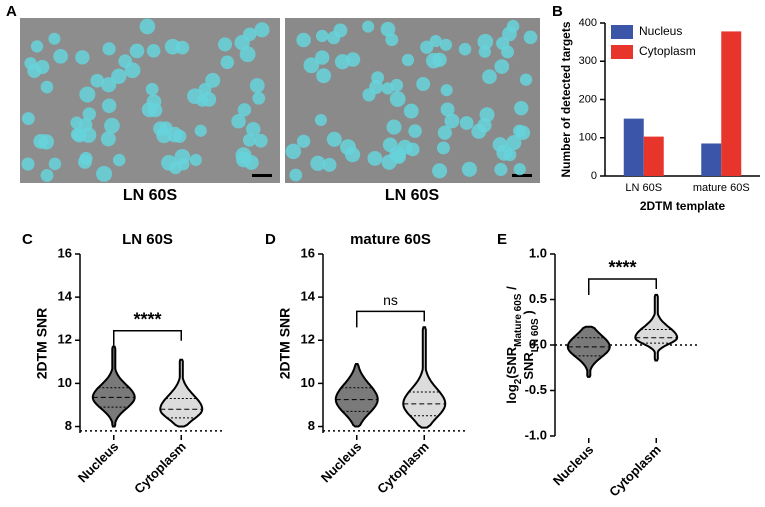 Image resolution: width=765 pixels, height=507 pixels. I want to click on legend-label: Nucleus, so click(660, 31).